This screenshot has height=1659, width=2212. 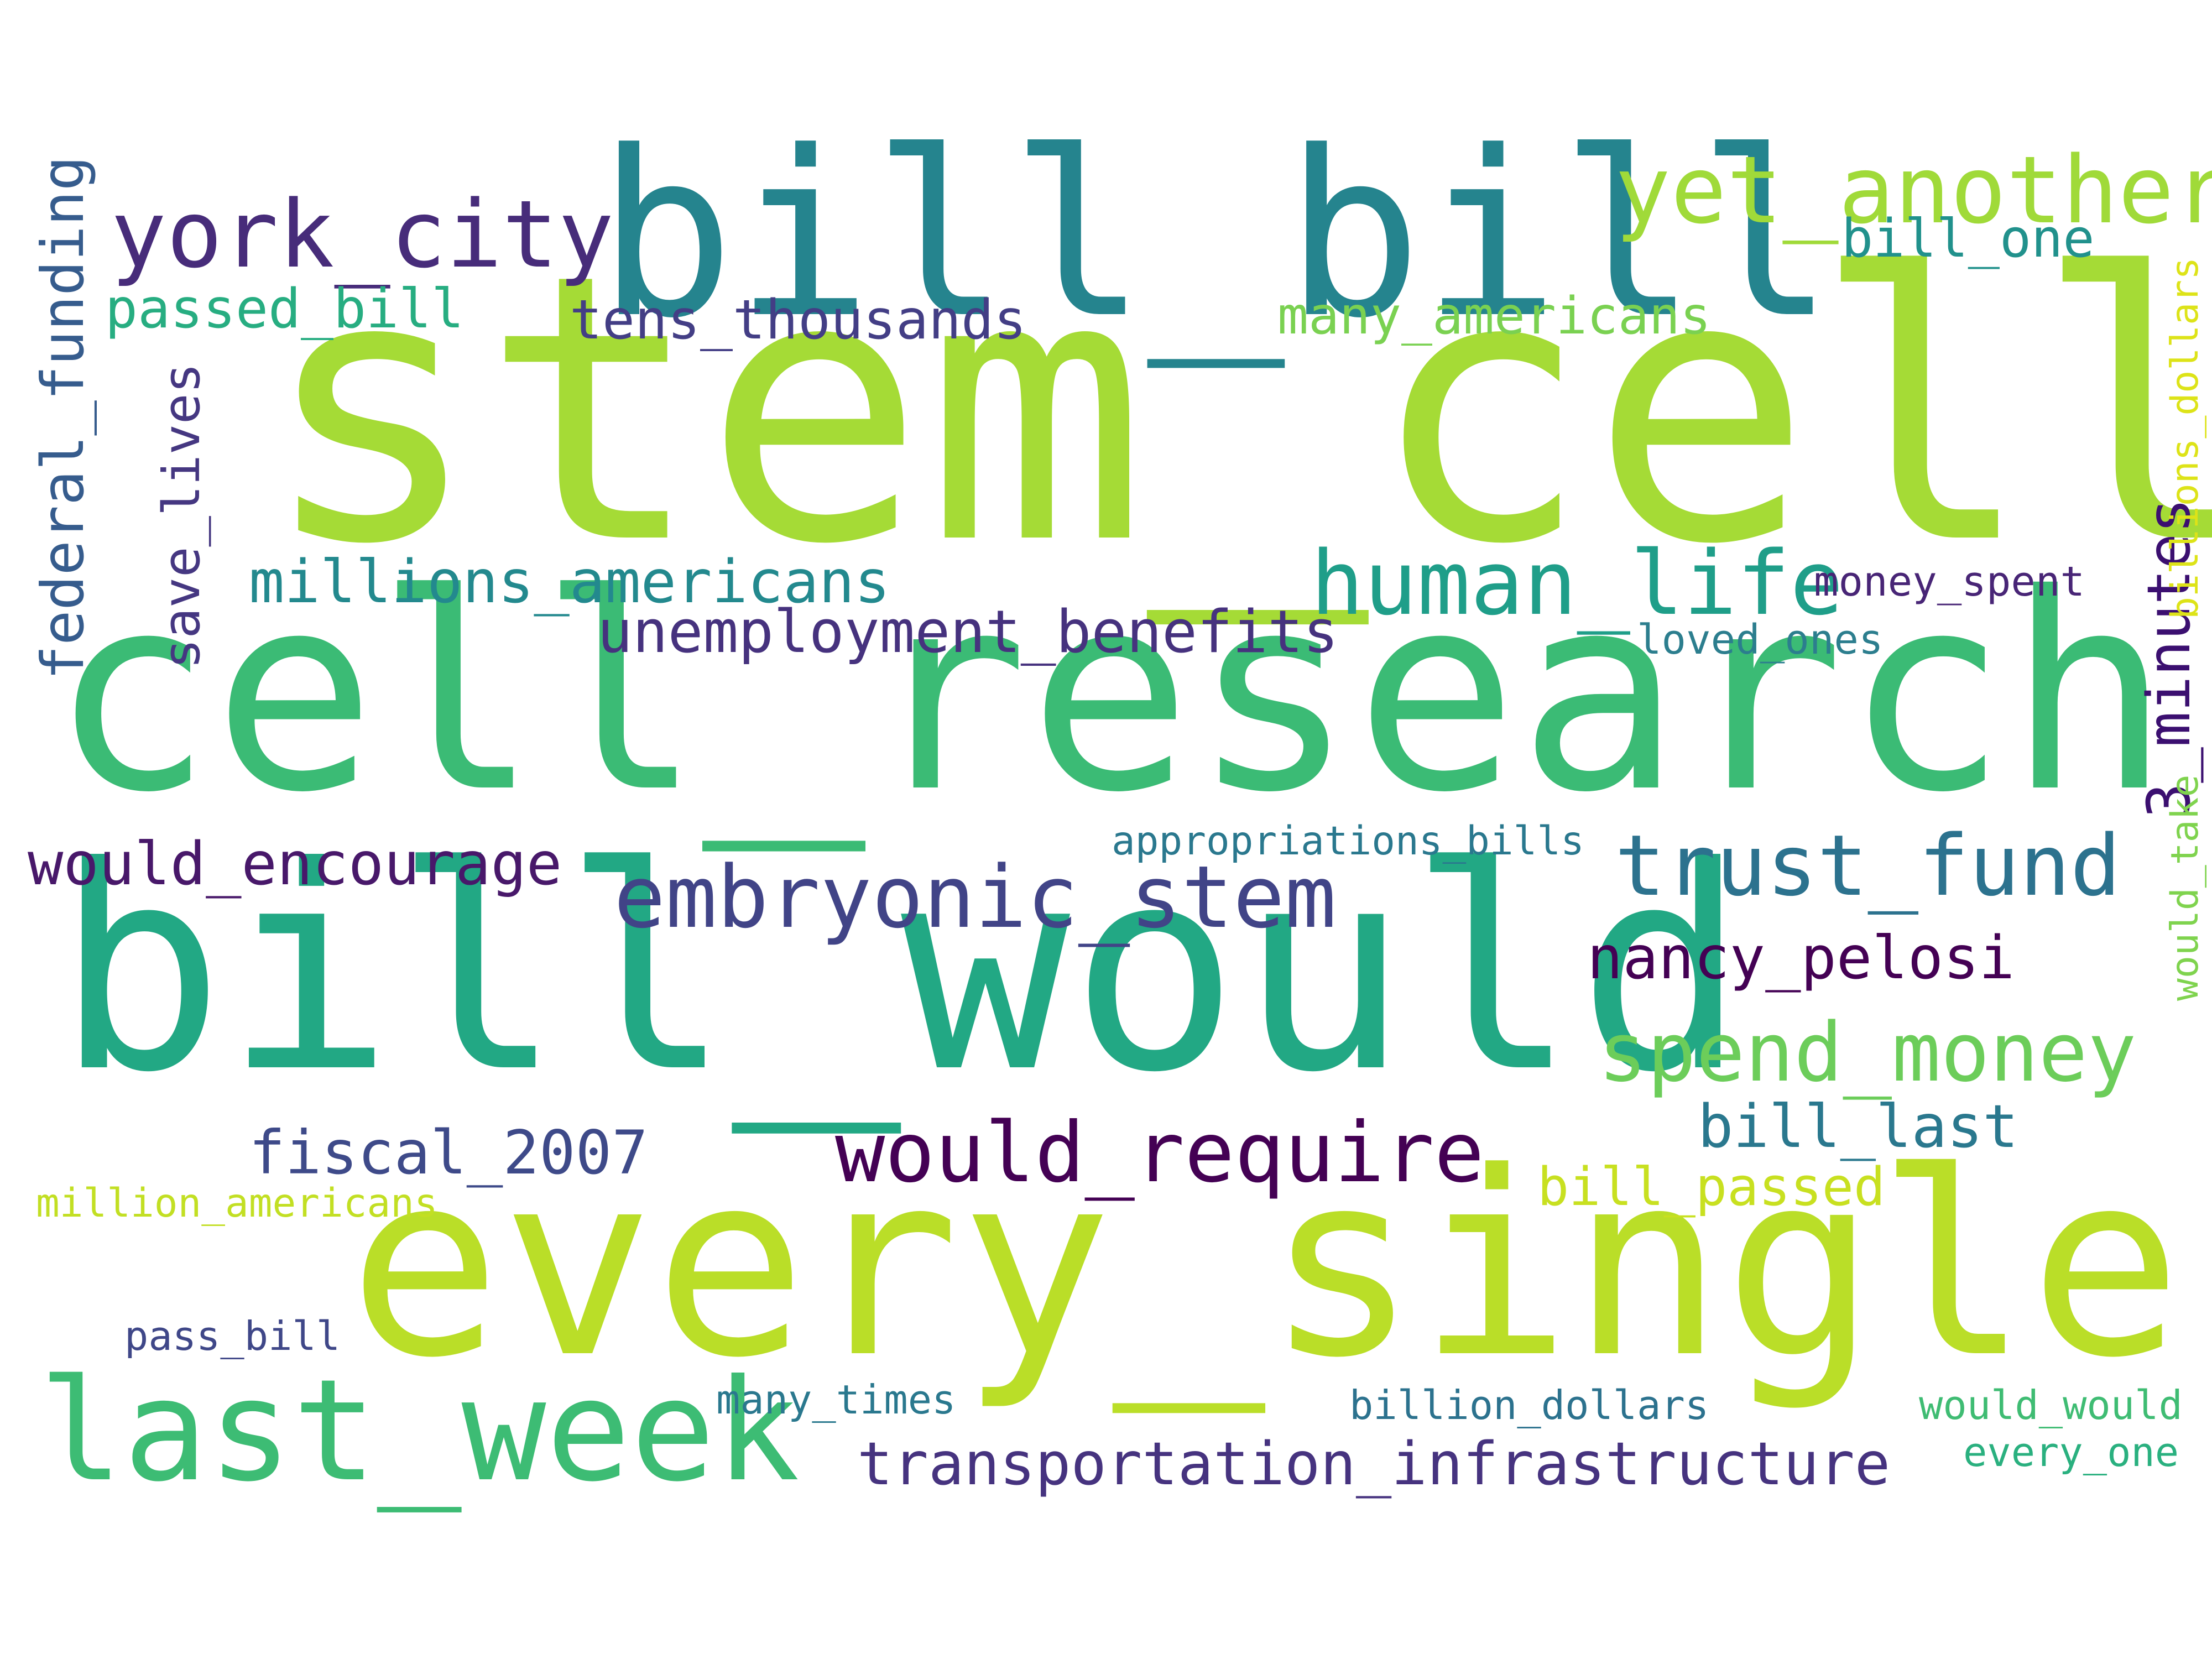 I want to click on word-last-week: last_week, so click(x=420, y=1430).